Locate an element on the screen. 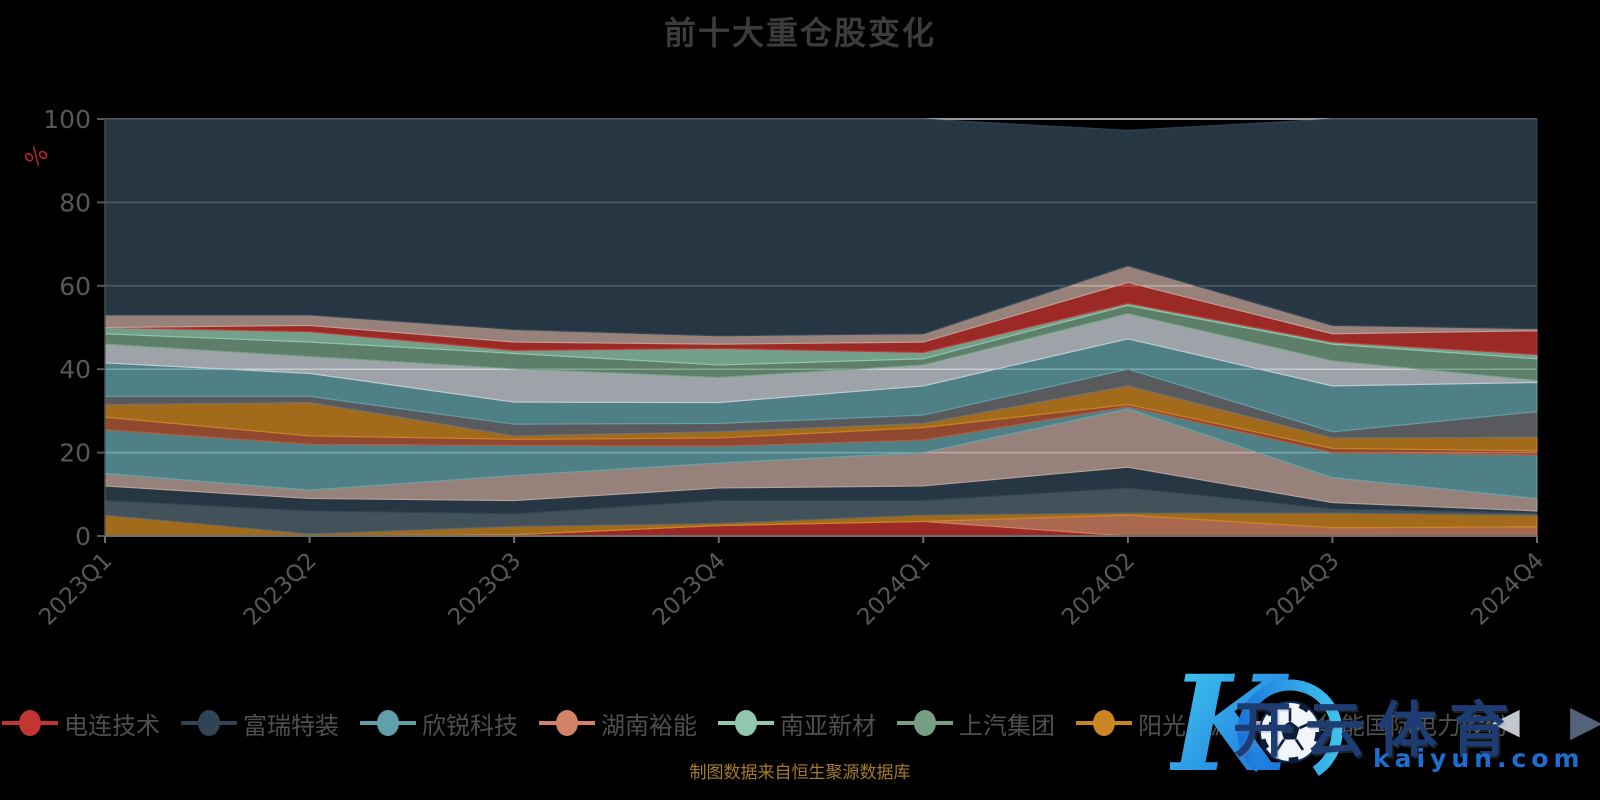  y-tick-label: 60 is located at coordinates (75, 286).